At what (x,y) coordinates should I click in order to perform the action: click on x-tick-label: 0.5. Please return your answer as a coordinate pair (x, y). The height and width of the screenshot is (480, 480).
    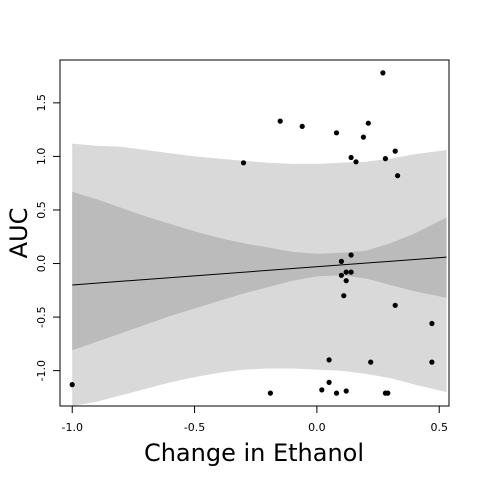
    Looking at the image, I should click on (439, 427).